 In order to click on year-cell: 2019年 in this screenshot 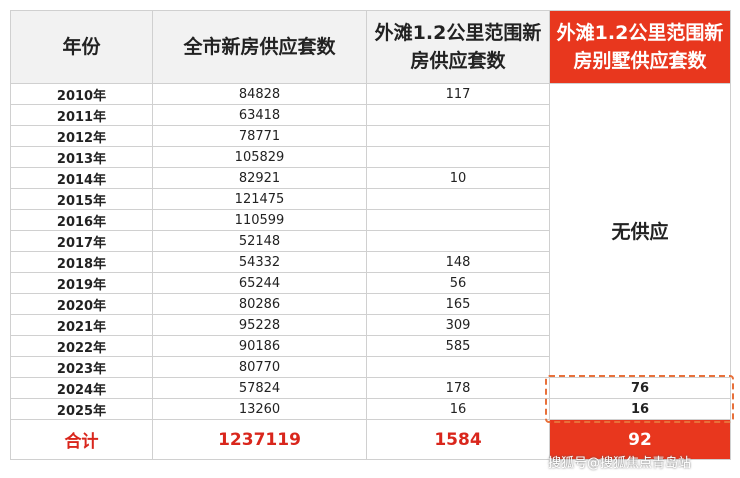, I will do `click(81, 283)`.